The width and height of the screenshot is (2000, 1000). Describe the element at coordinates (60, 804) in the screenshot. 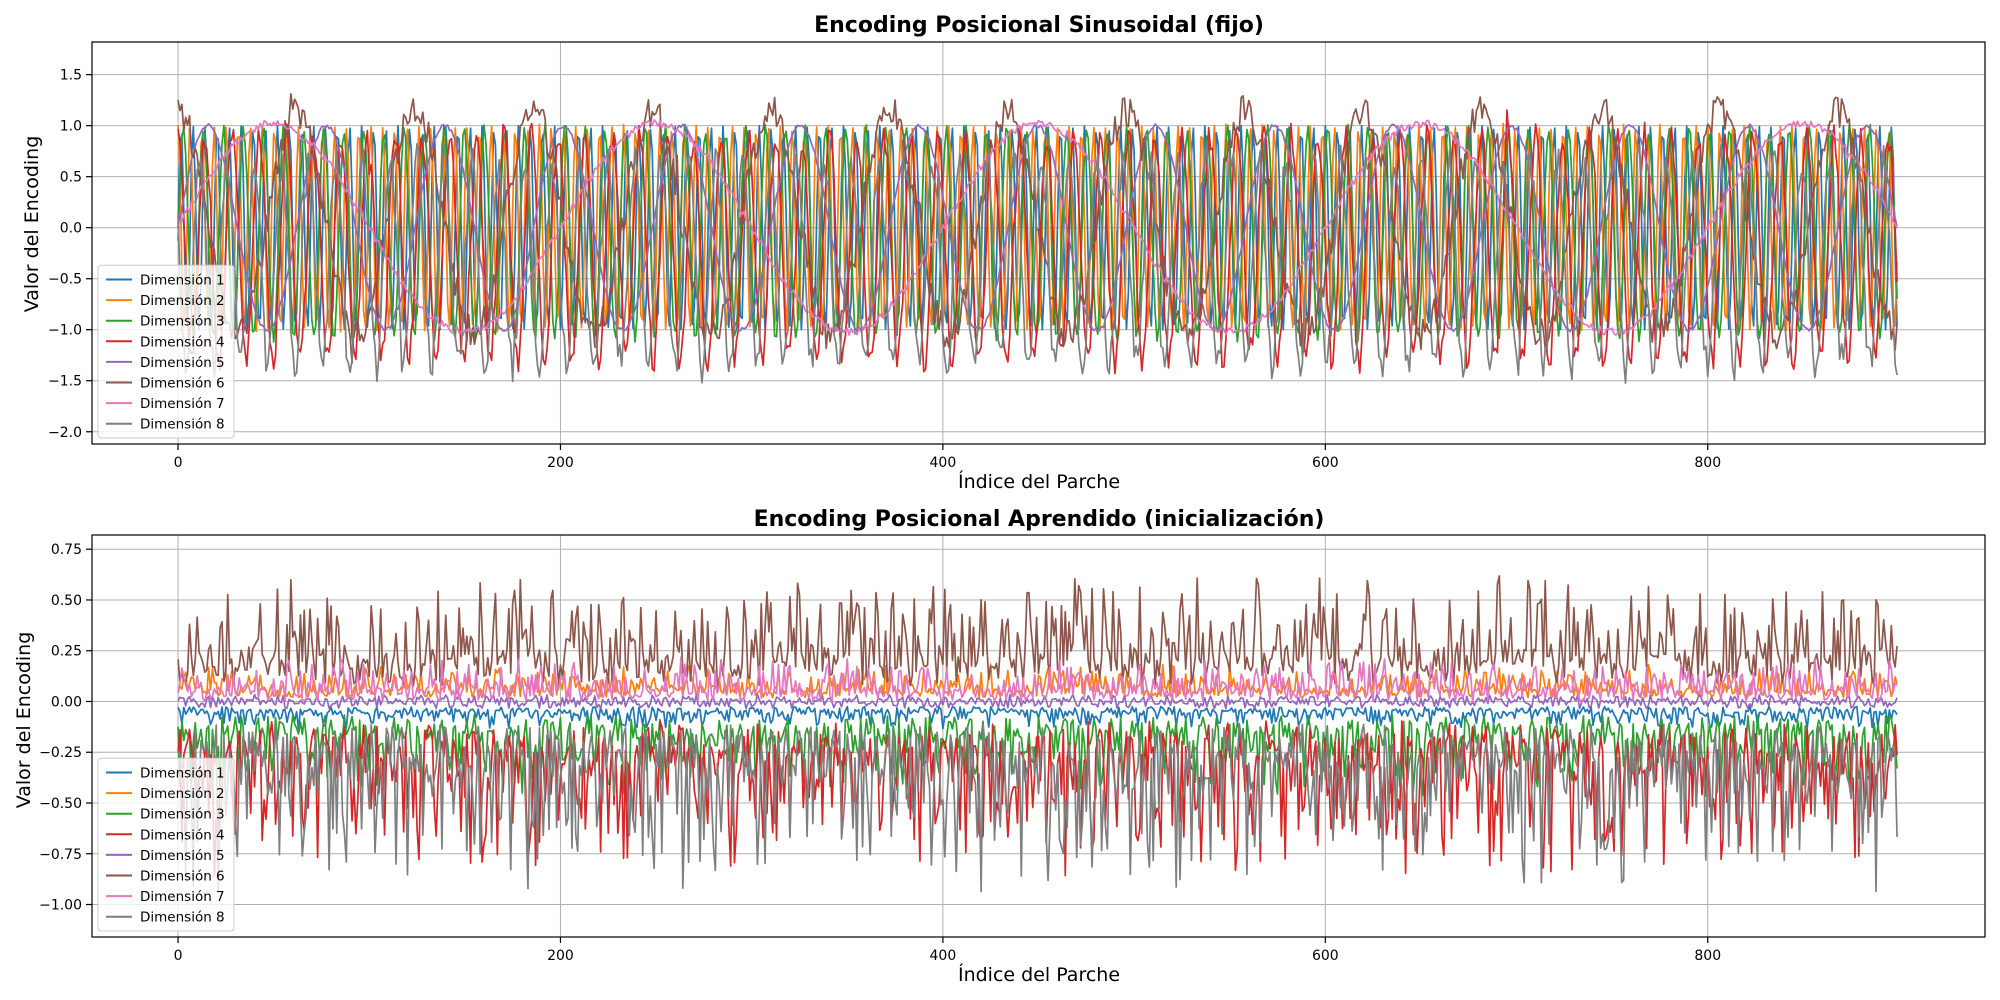

I see `y-tick-label: −0.50` at that location.